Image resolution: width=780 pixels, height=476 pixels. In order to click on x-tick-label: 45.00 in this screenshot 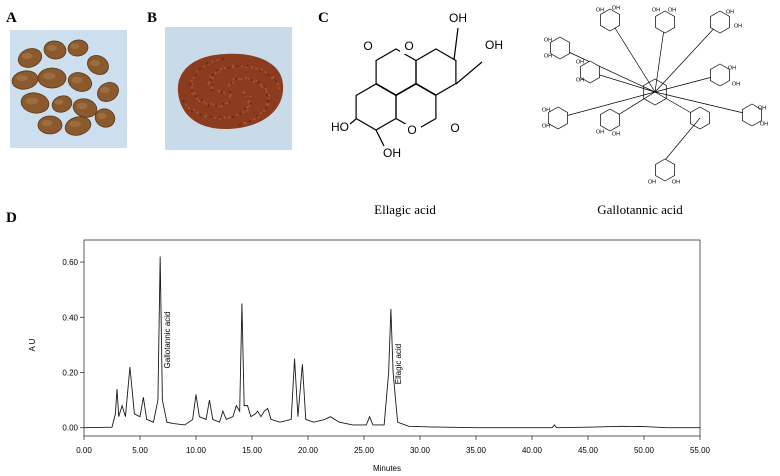, I will do `click(588, 450)`.